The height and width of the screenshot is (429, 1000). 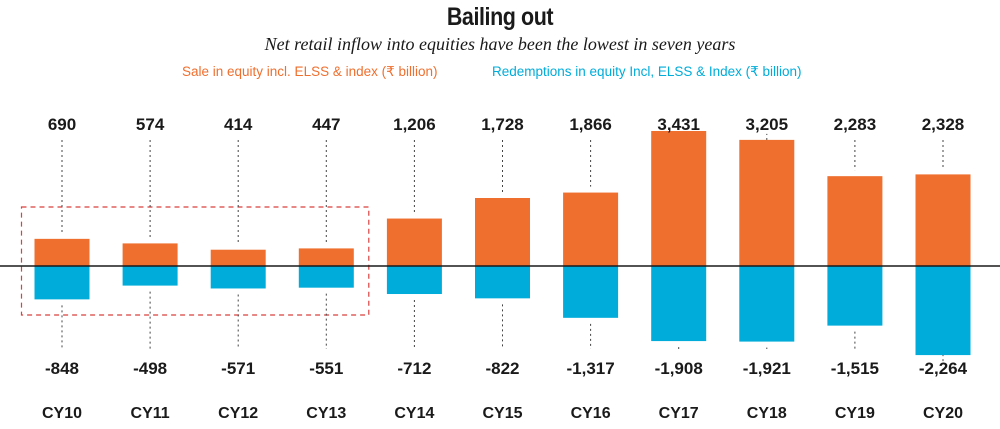 What do you see at coordinates (326, 124) in the screenshot?
I see `sale-value-label: 447` at bounding box center [326, 124].